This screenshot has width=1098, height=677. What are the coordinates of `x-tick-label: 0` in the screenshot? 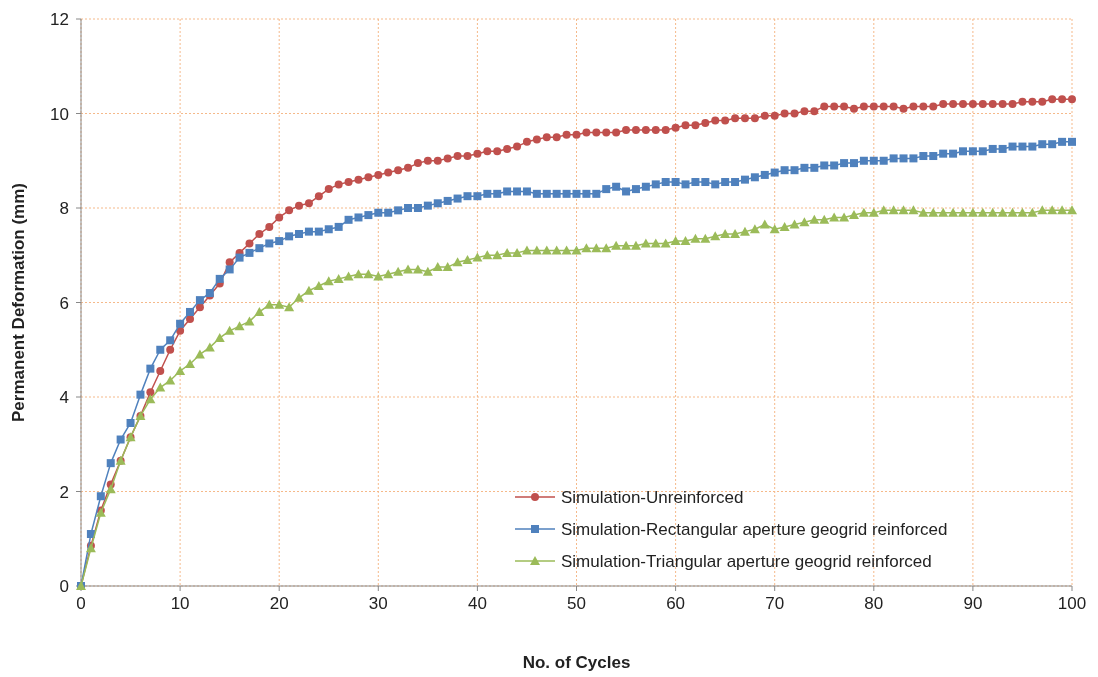 It's located at (81, 603).